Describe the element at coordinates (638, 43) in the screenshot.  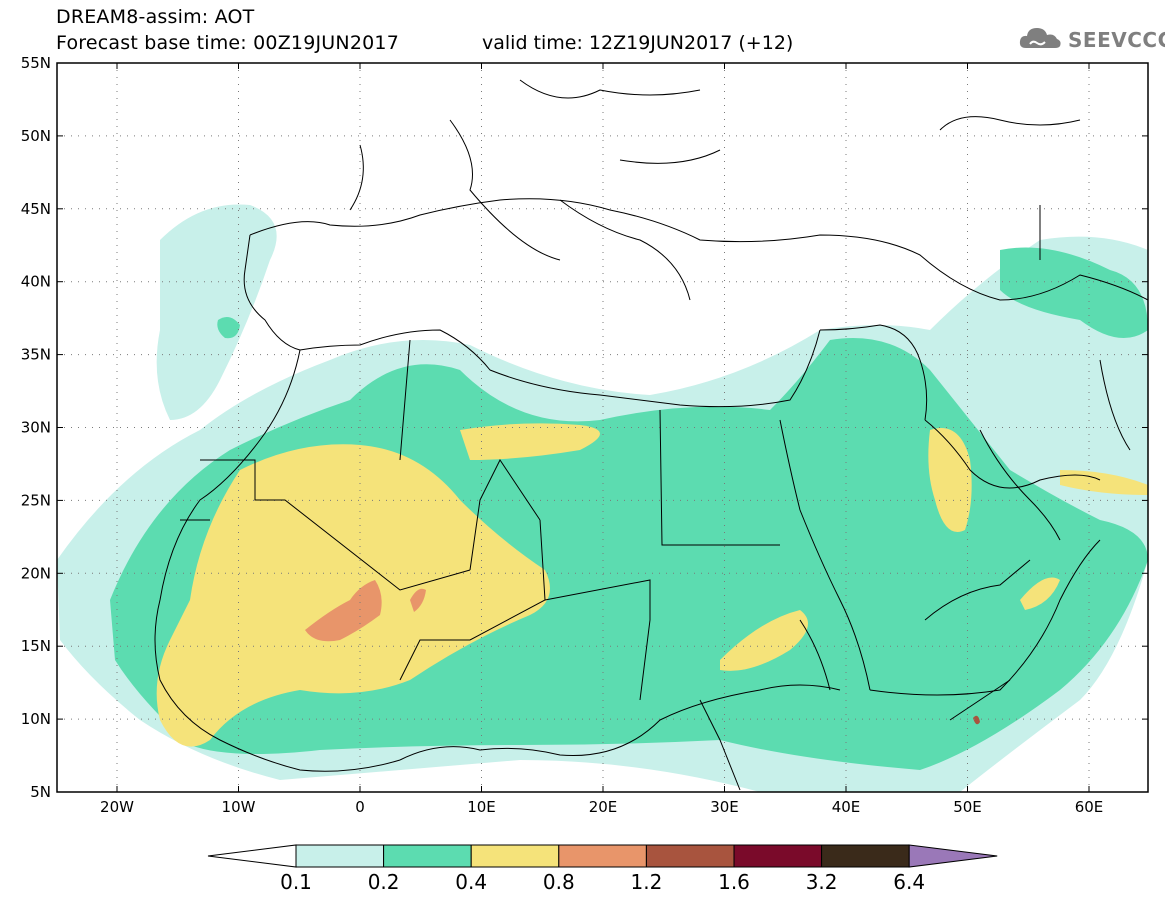
I see `valid-time: valid time: 12Z19JUN2017 (+12)` at that location.